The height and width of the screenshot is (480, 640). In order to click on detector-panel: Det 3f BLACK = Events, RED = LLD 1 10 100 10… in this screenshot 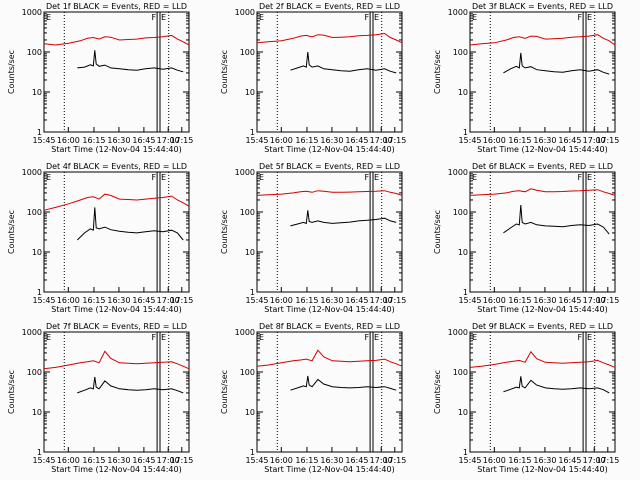, I will do `click(526, 78)`.